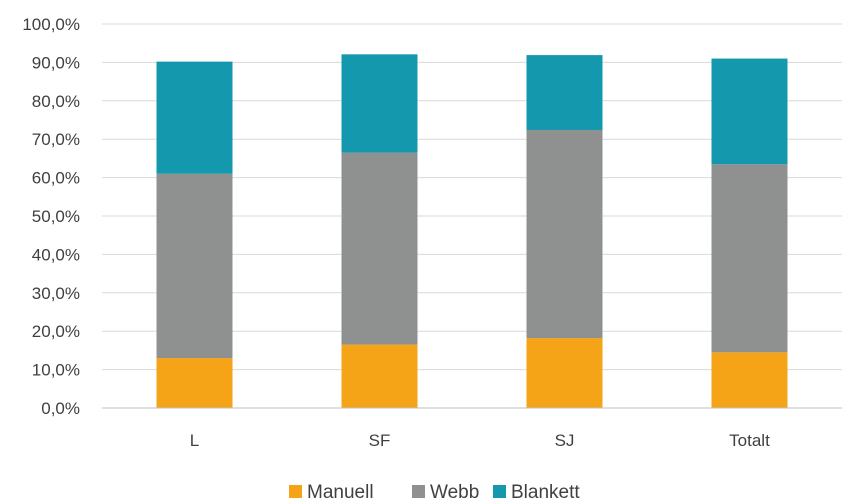 This screenshot has height=503, width=857. Describe the element at coordinates (545, 492) in the screenshot. I see `legend-label-blankett: Blankett` at that location.